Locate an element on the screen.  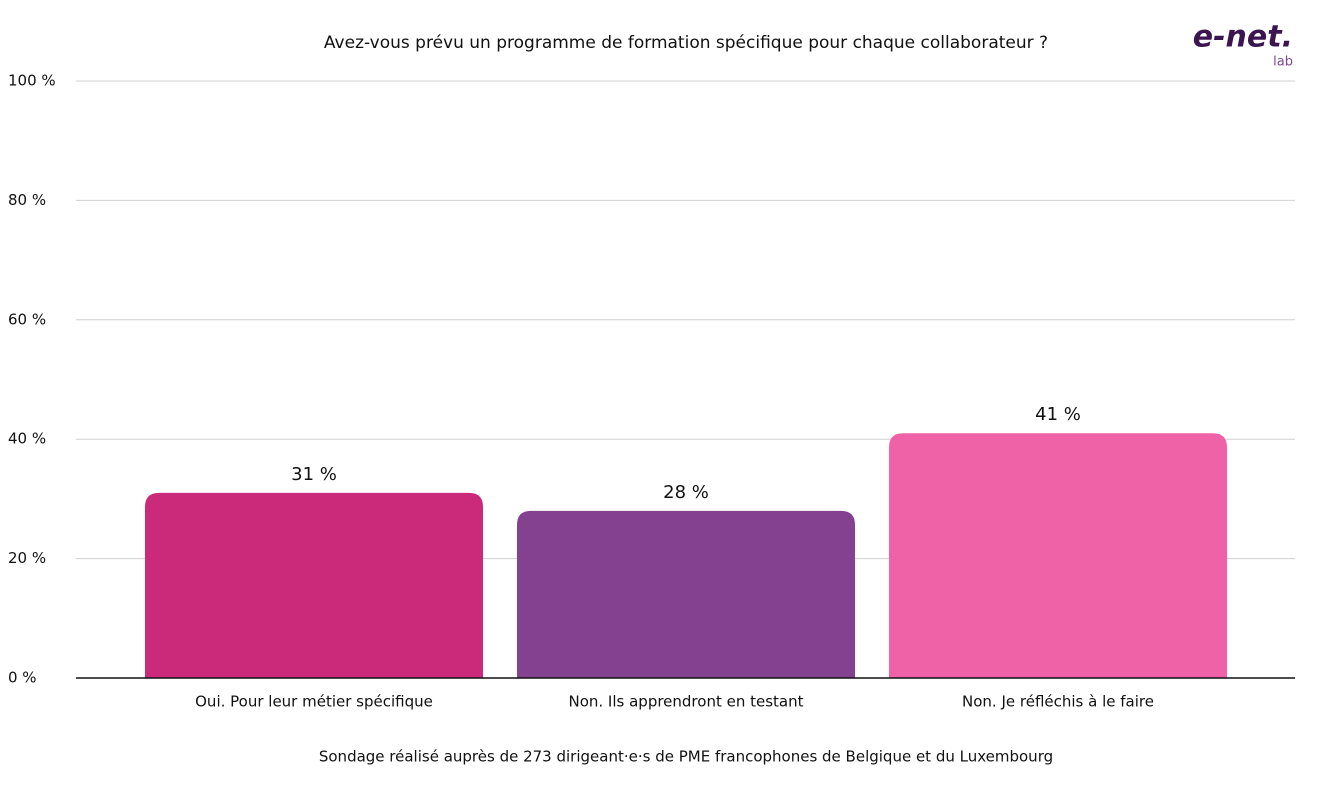
y-tick-label: 60 % is located at coordinates (27, 319).